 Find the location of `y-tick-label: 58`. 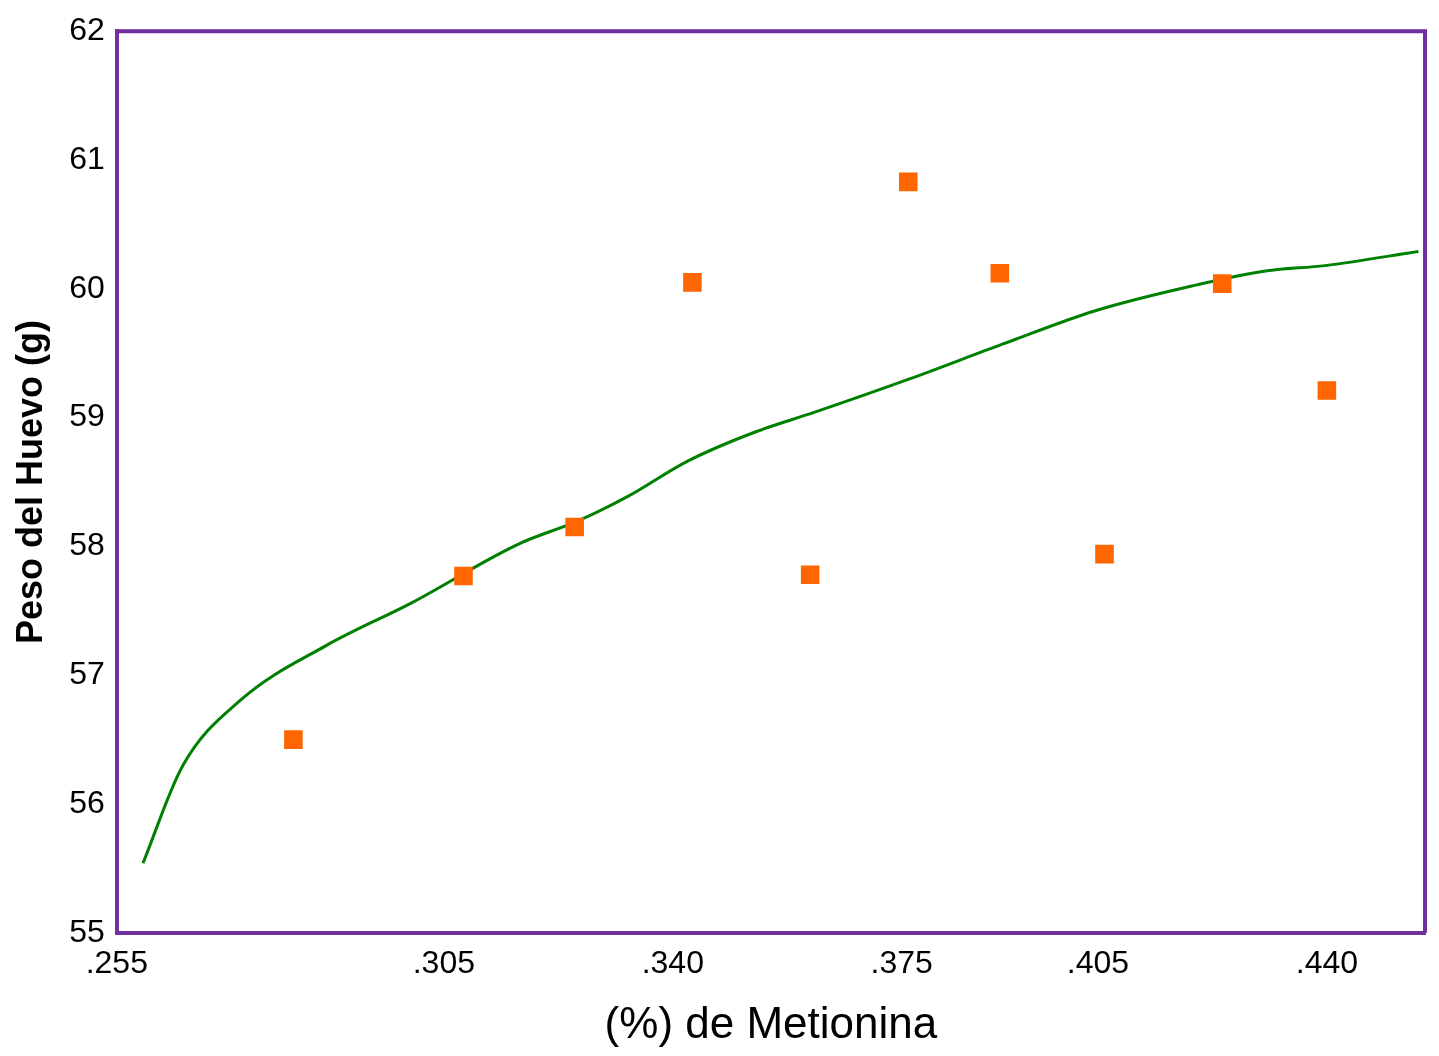

y-tick-label: 58 is located at coordinates (87, 544).